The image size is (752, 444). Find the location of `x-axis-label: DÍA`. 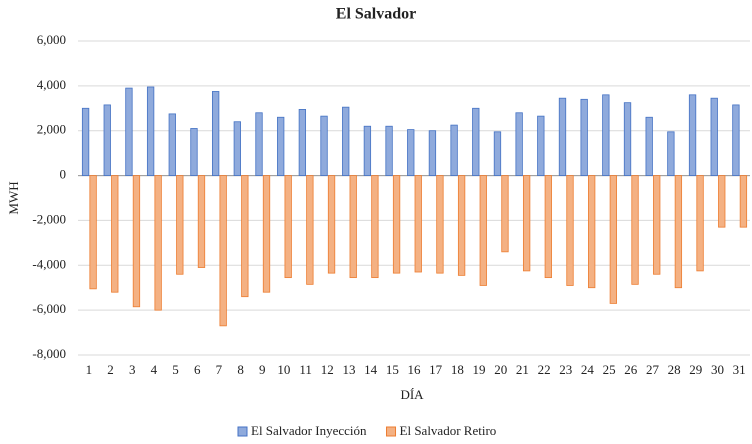

x-axis-label: DÍA is located at coordinates (412, 394).